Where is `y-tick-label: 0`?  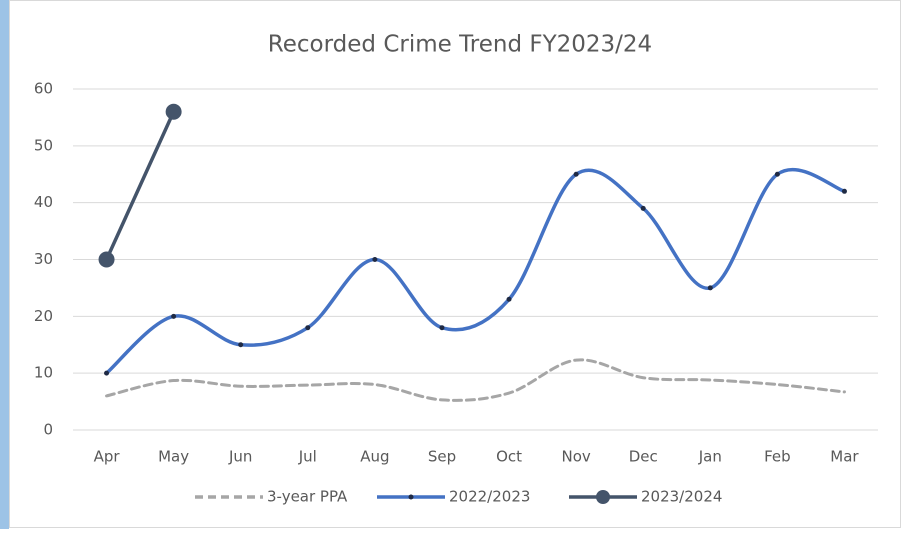 y-tick-label: 0 is located at coordinates (48, 430).